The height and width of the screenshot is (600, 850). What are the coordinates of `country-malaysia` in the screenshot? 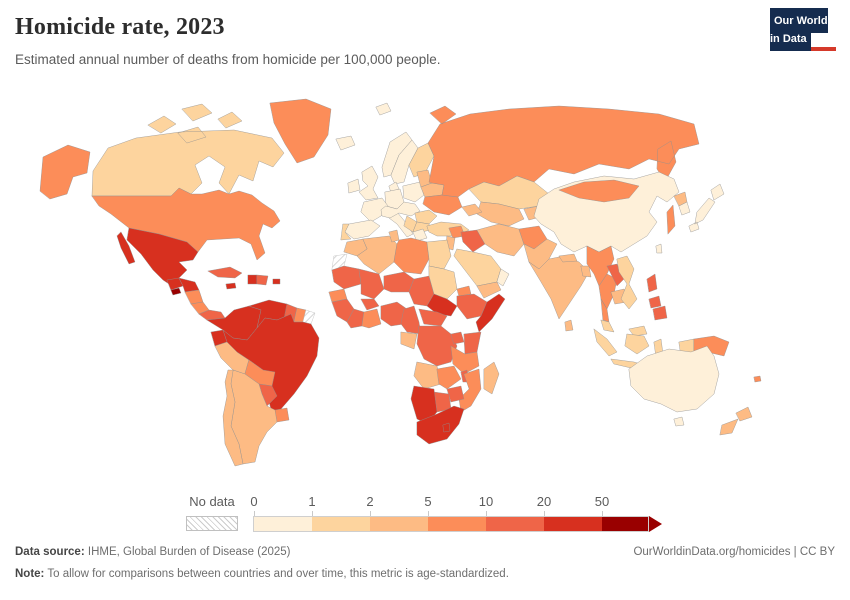 It's located at (624, 328).